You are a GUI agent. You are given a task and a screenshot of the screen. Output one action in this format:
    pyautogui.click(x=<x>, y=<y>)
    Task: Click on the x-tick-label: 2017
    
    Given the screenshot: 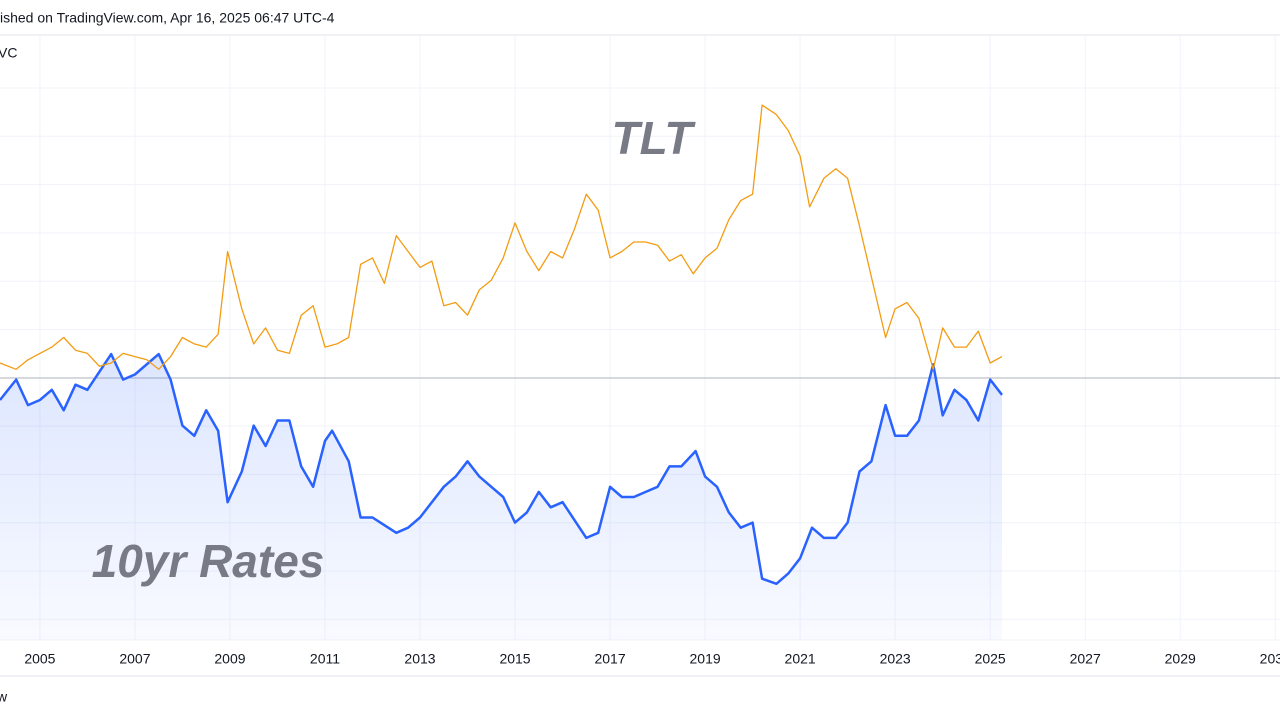 What is the action you would take?
    pyautogui.click(x=609, y=659)
    